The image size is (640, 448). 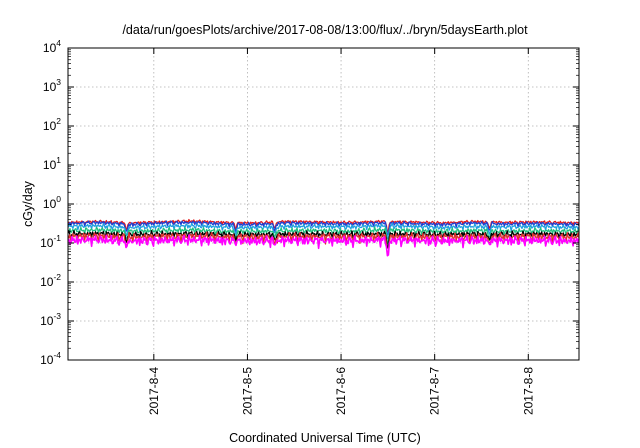 I want to click on series-layer, so click(x=323, y=237).